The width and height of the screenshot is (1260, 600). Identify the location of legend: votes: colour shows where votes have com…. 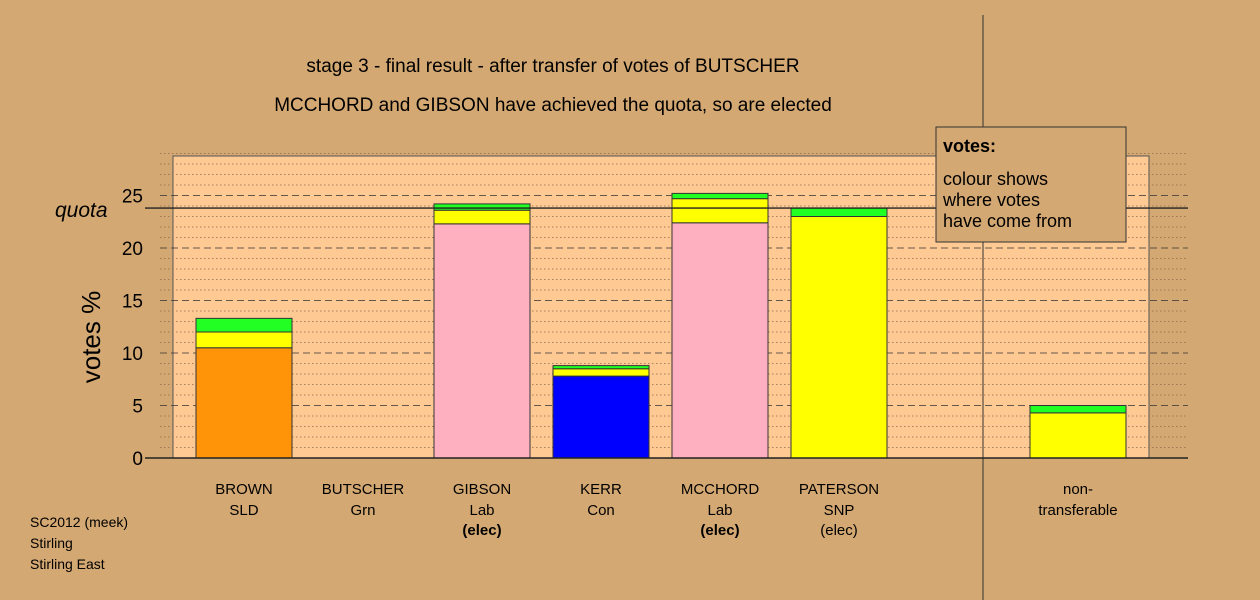
(1031, 184).